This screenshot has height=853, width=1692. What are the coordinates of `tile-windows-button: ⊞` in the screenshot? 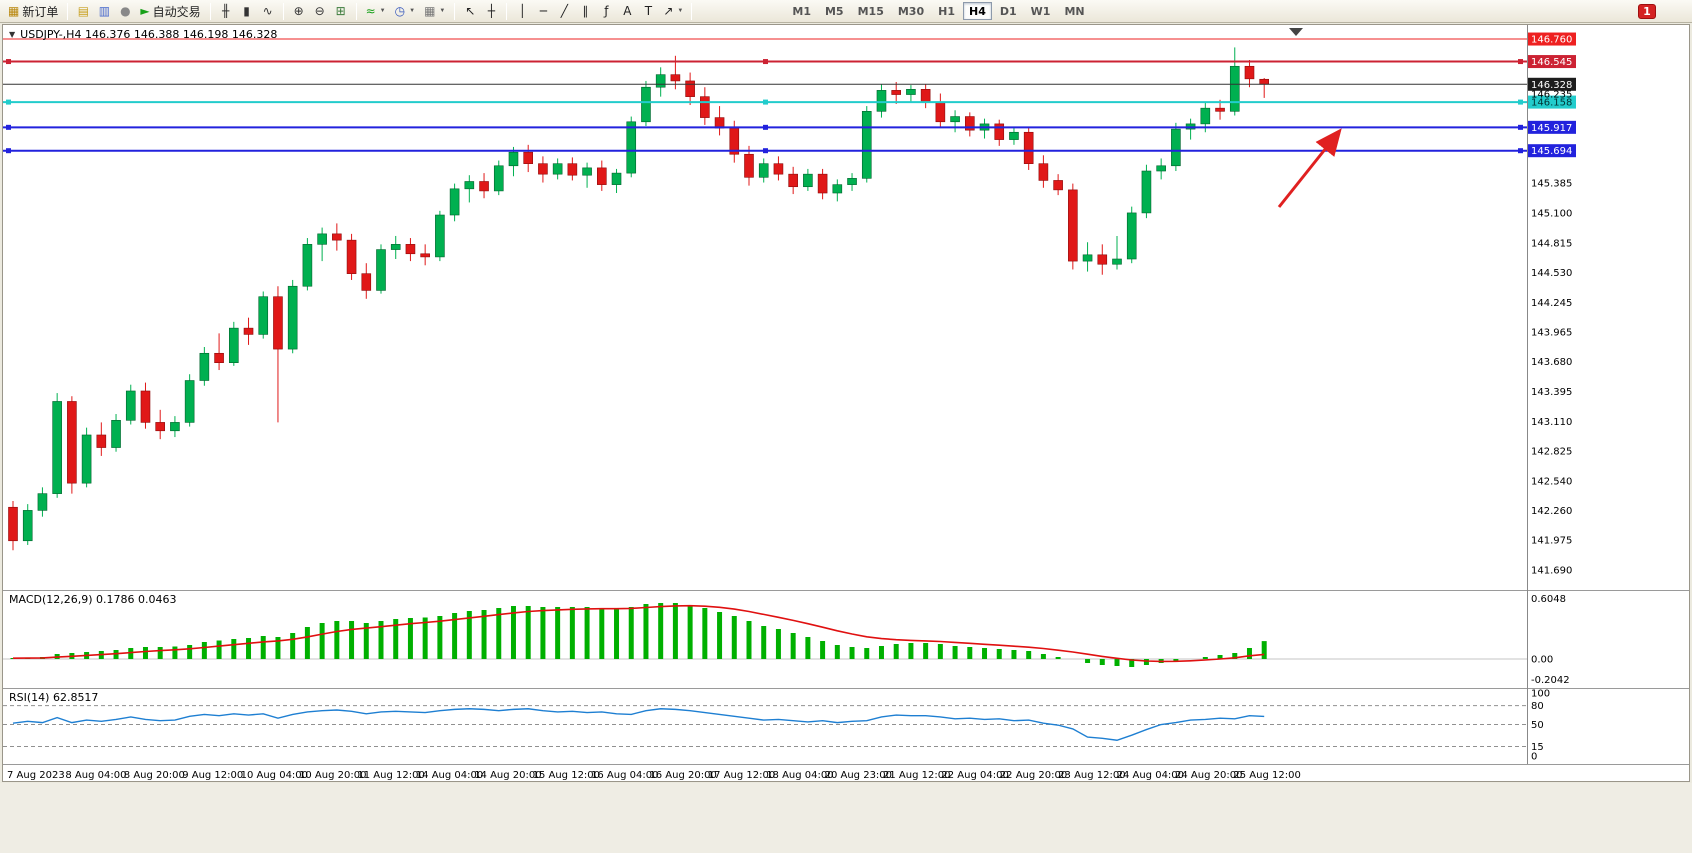 It's located at (341, 11).